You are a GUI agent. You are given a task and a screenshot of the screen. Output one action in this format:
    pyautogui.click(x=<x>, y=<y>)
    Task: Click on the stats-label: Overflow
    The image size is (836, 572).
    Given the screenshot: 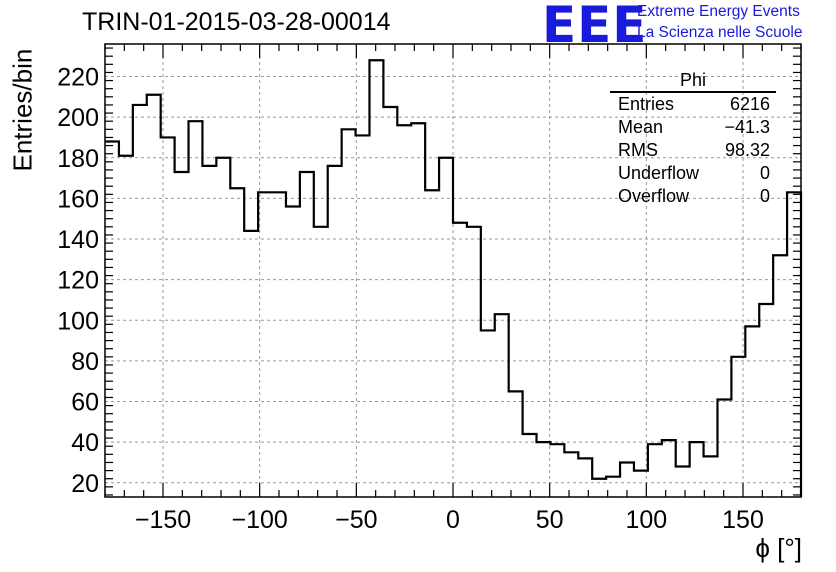 What is the action you would take?
    pyautogui.click(x=654, y=196)
    